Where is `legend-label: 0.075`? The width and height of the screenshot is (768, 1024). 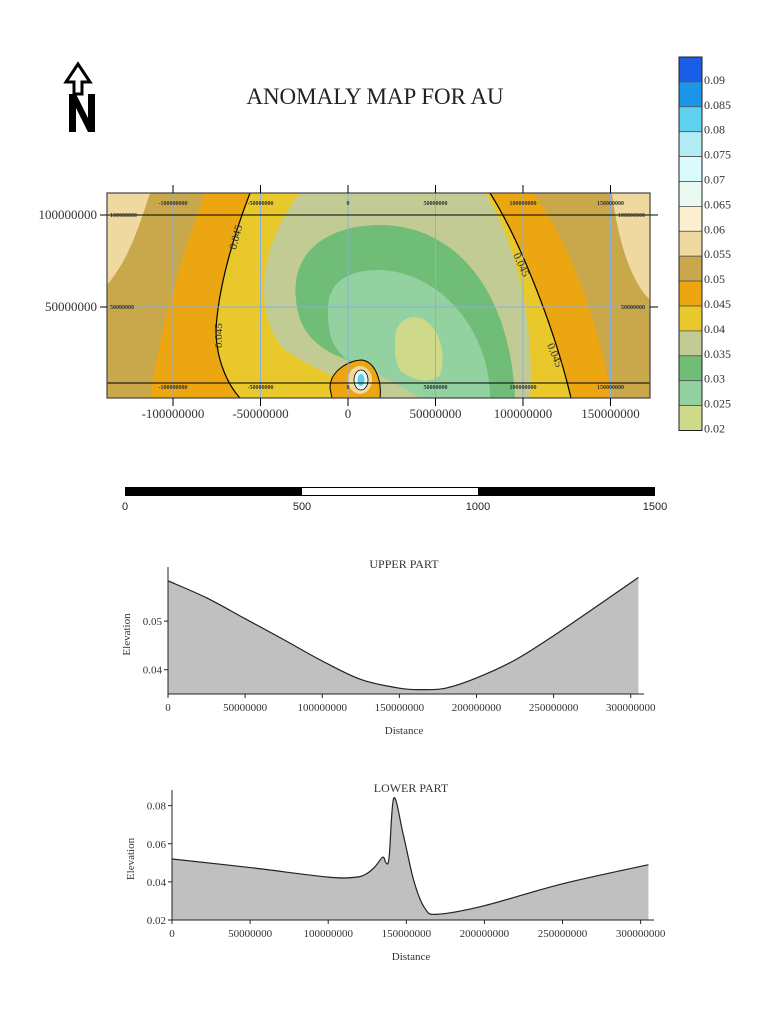
legend-label: 0.075 is located at coordinates (717, 155).